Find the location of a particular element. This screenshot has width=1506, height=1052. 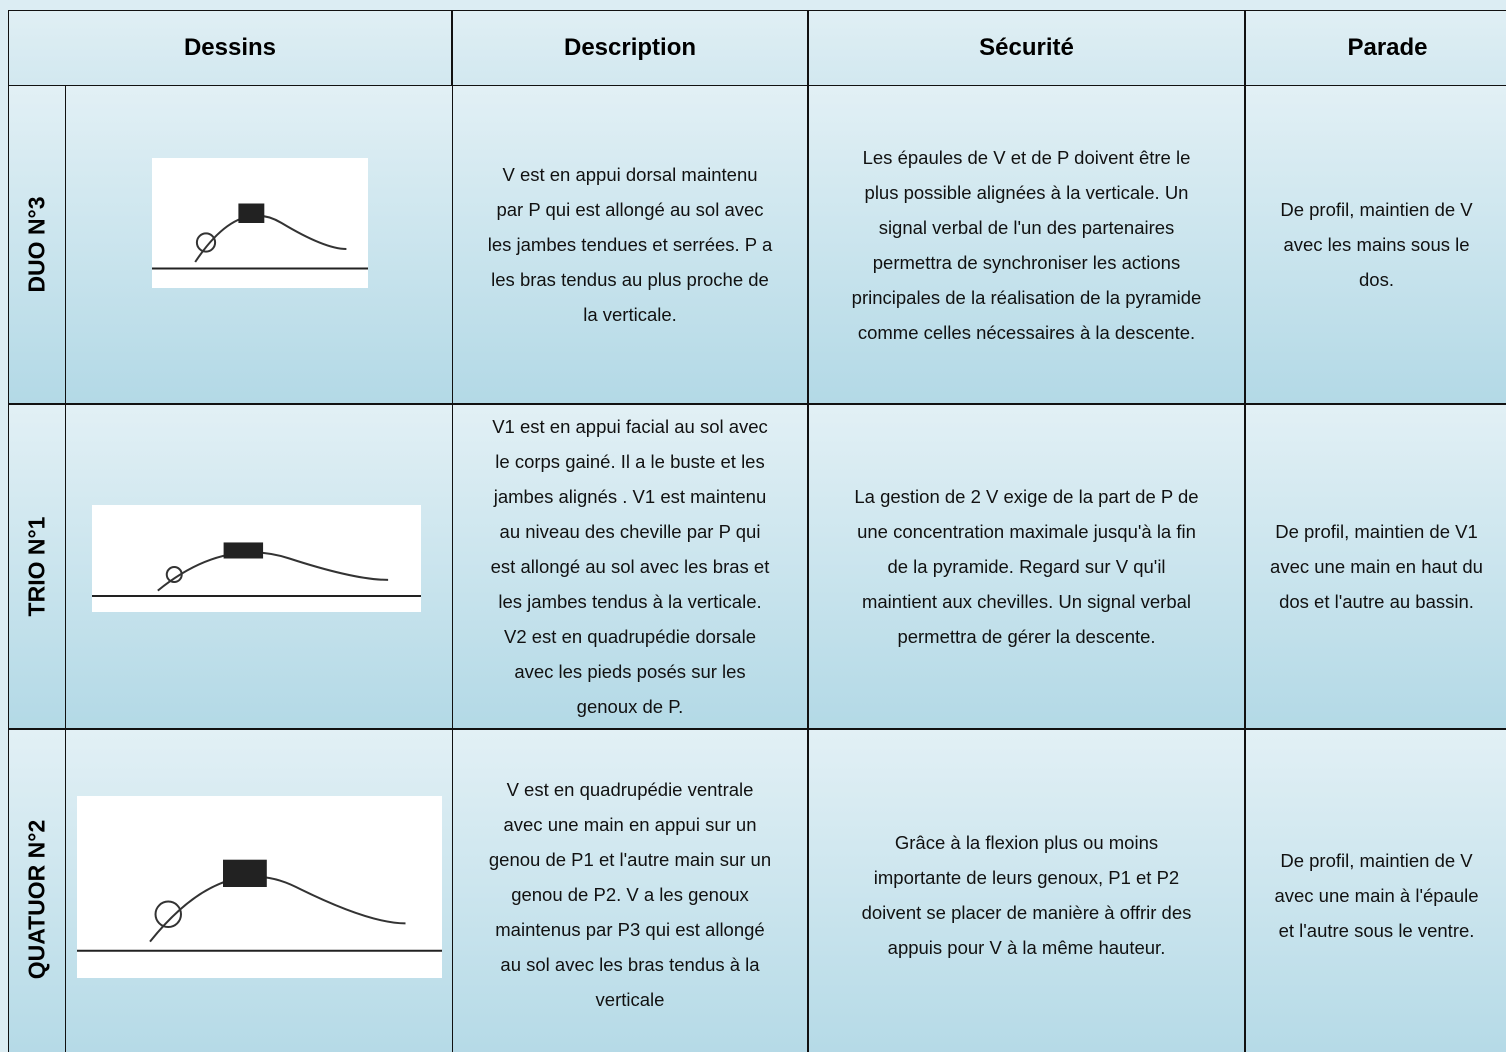

text-line: signal verbal de l'un des partenaires is located at coordinates (1026, 227).